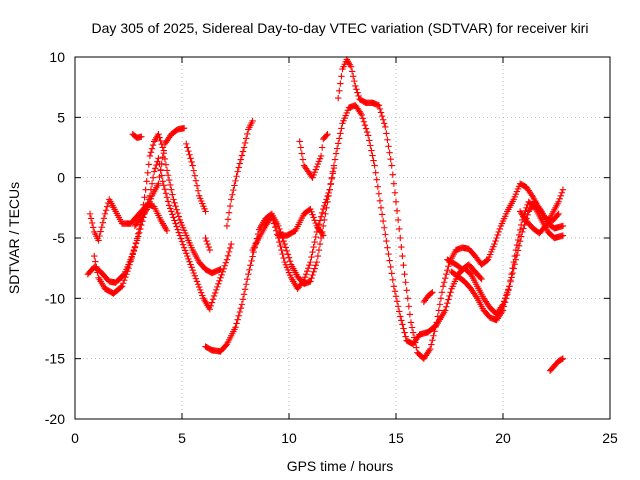 The height and width of the screenshot is (480, 640). What do you see at coordinates (313, 156) in the screenshot?
I see `series-track-r` at bounding box center [313, 156].